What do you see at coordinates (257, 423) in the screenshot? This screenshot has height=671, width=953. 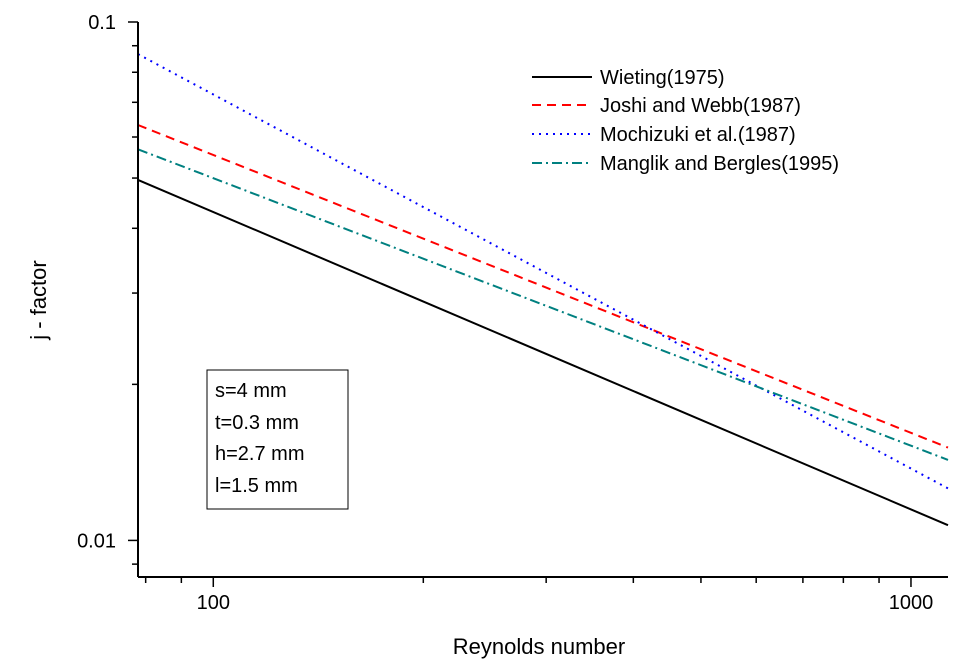 I see `parameter-t: t=0.3 mm` at bounding box center [257, 423].